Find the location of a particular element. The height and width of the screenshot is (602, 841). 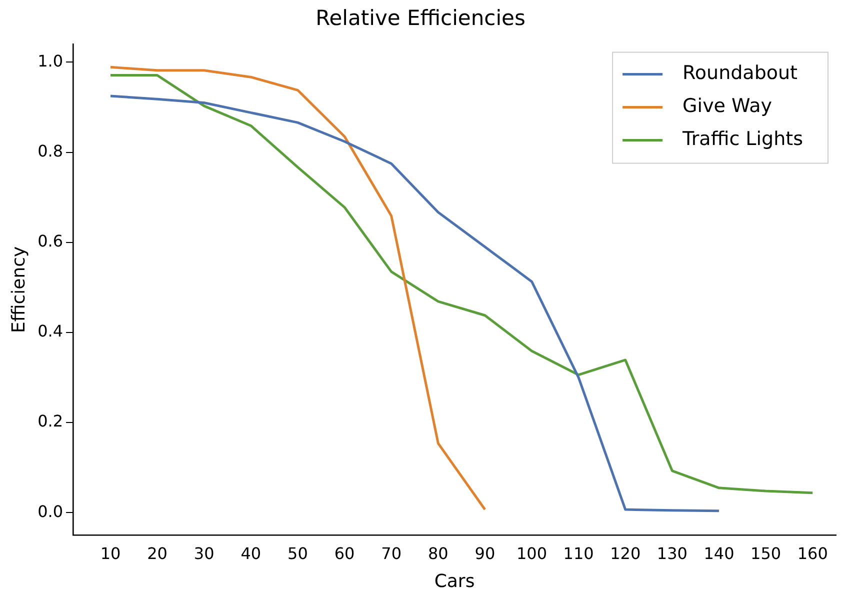

chart-title: Relative Efficiencies is located at coordinates (421, 18).